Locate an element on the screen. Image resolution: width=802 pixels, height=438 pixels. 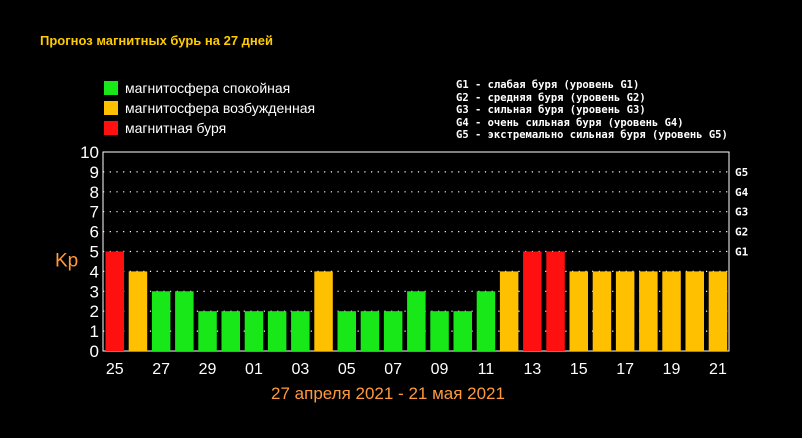
x-tick-label: 25 is located at coordinates (115, 369).